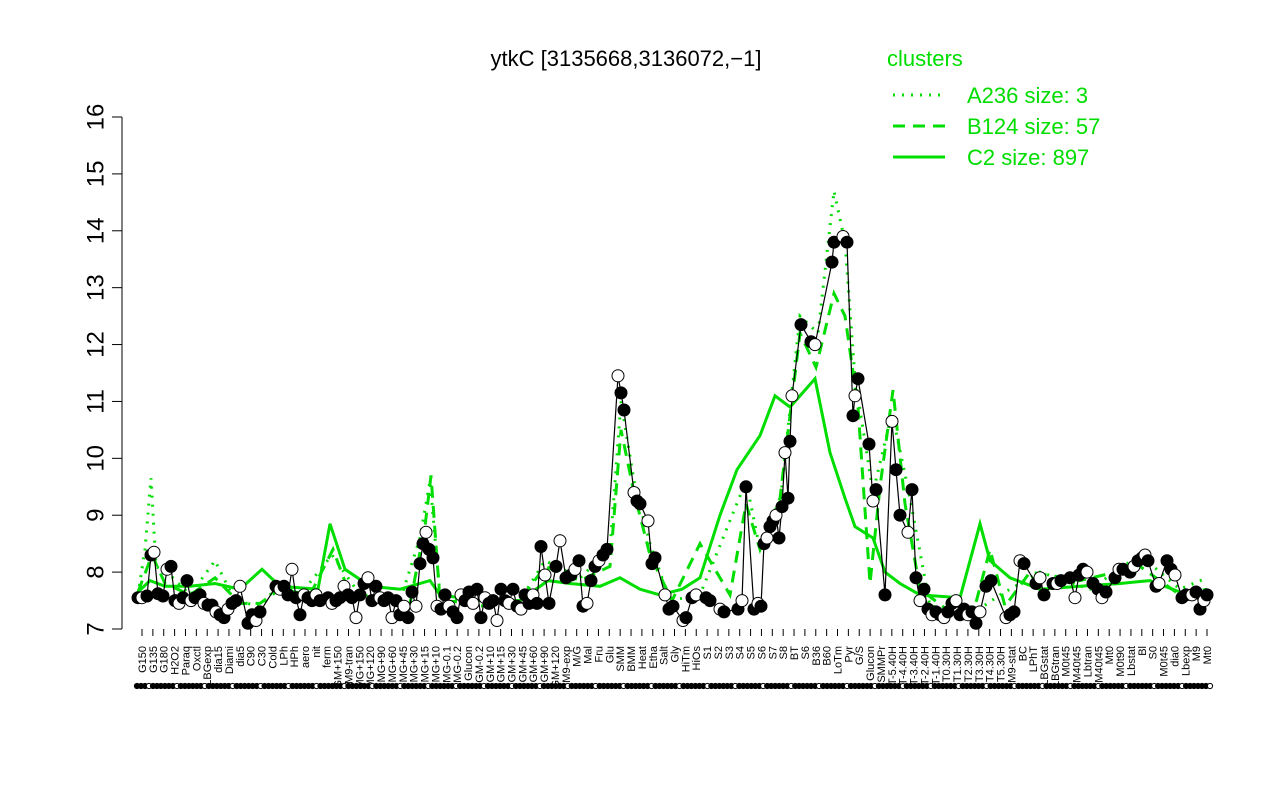 The image size is (1280, 800). Describe the element at coordinates (839, 660) in the screenshot. I see `x-tick-label: LoTm` at that location.